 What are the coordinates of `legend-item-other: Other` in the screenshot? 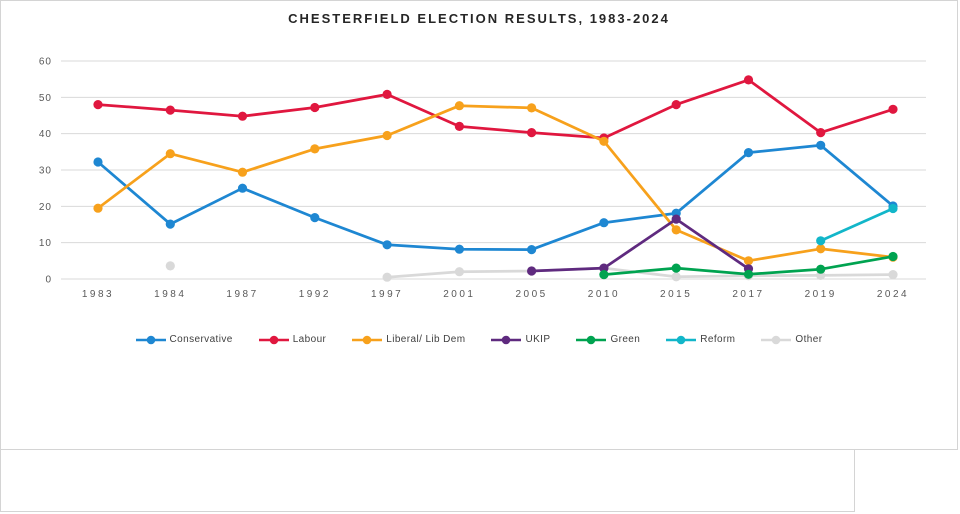 It's located at (791, 339).